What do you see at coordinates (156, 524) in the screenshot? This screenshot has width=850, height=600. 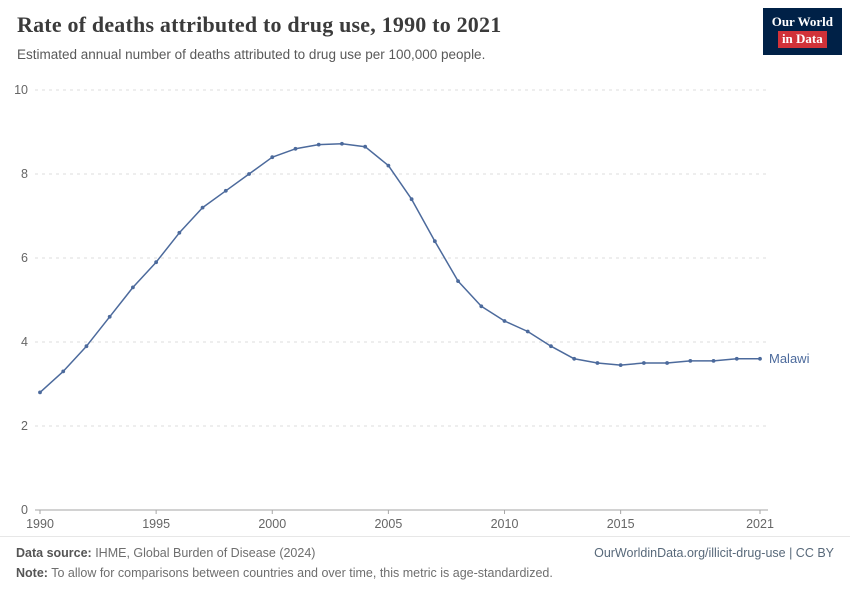 I see `svg-text: 1995` at bounding box center [156, 524].